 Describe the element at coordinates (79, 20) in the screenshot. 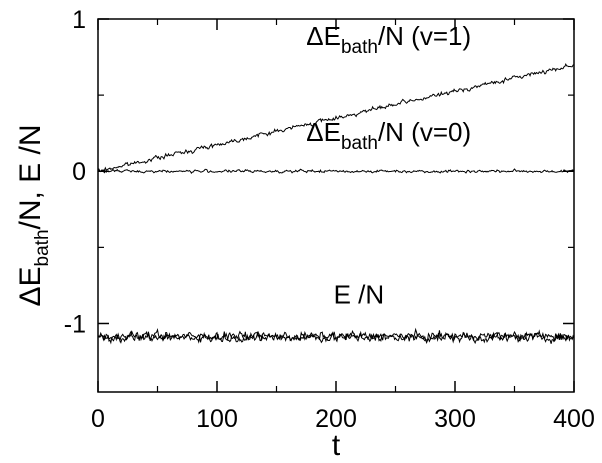

I see `y-tick-label: 1` at that location.